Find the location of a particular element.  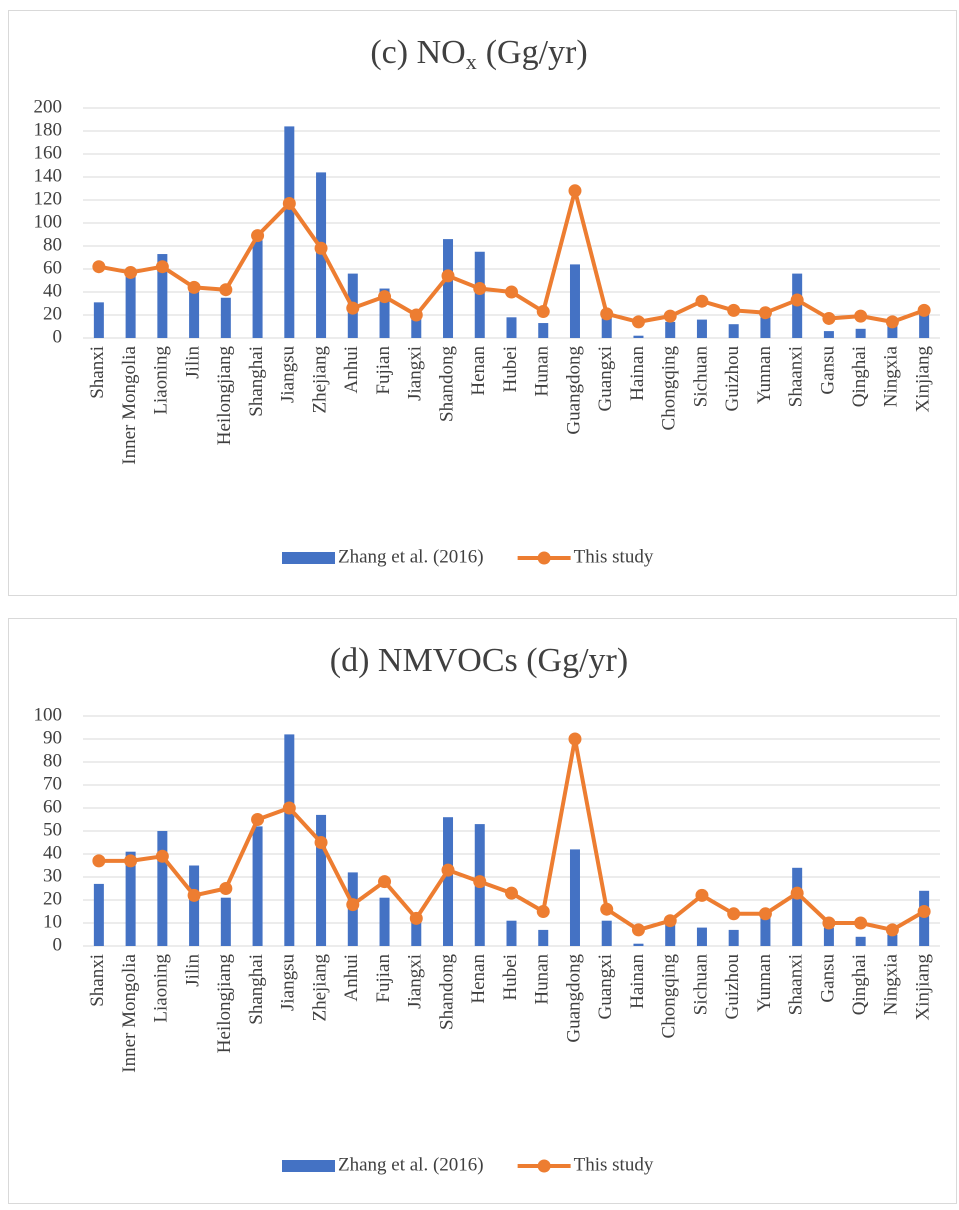

legend-marker is located at coordinates (544, 1166).